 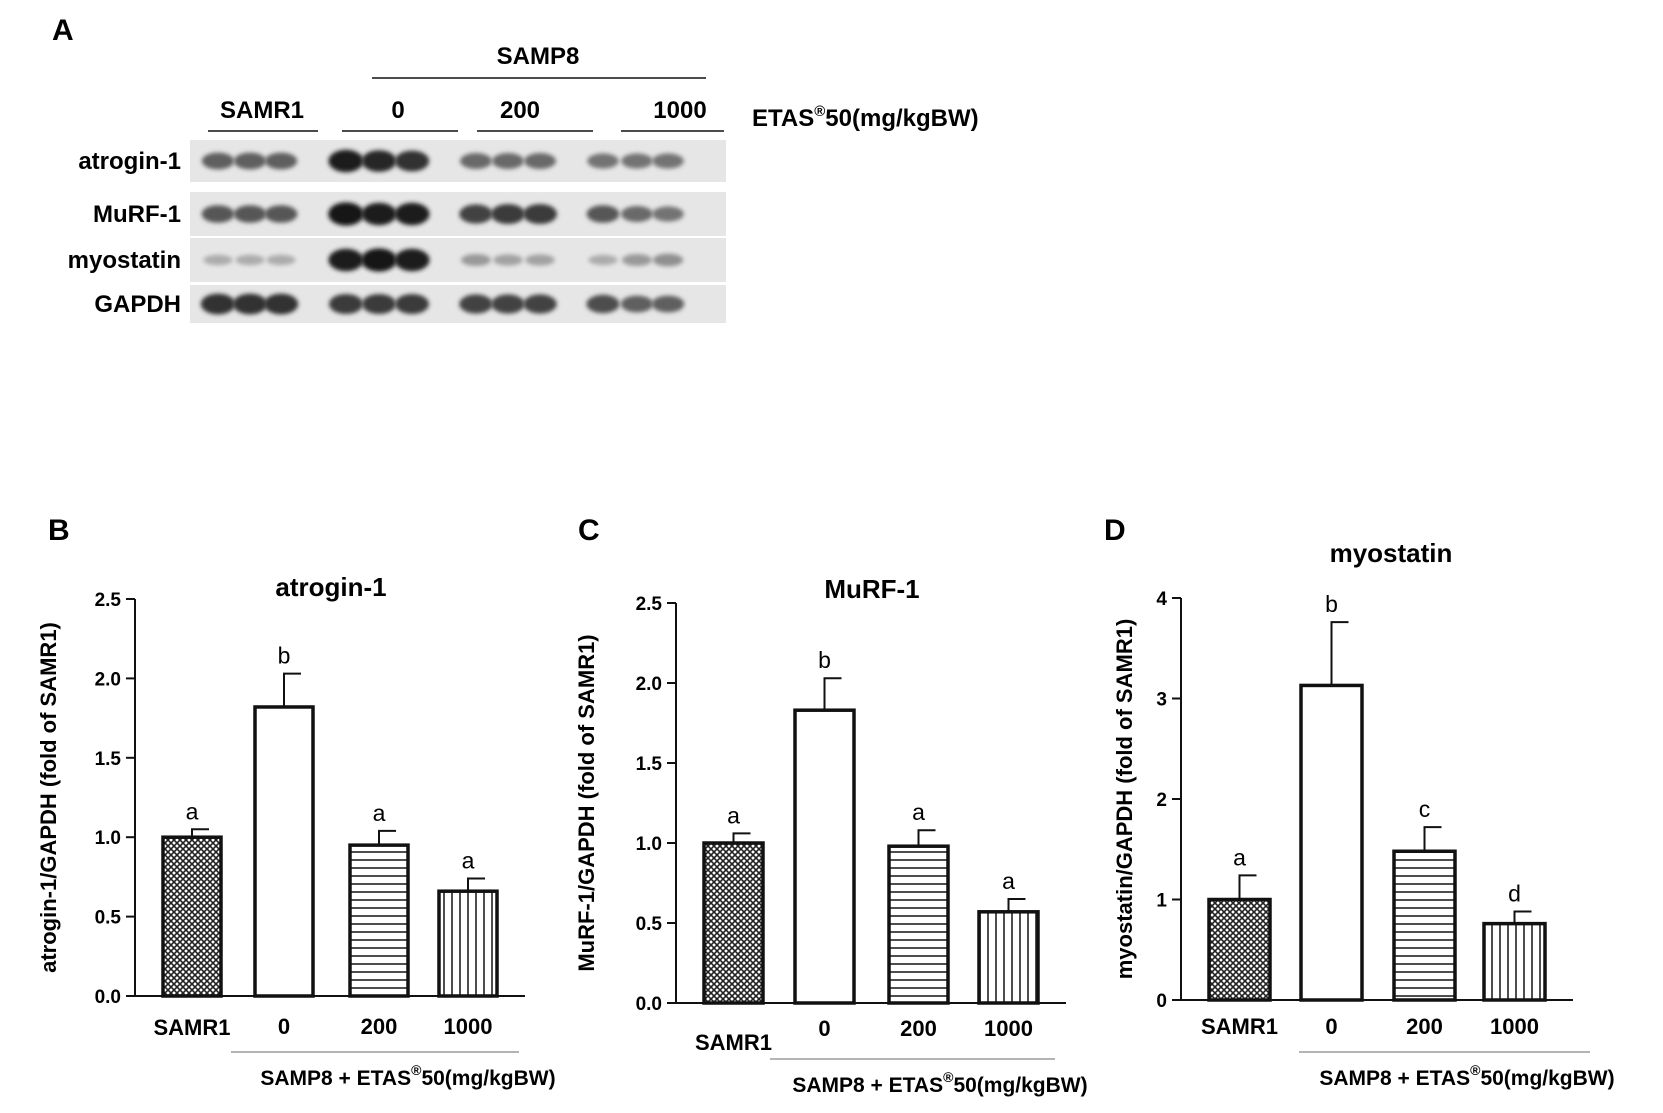 I want to click on y-tick-label: 0.0, so click(x=649, y=1004).